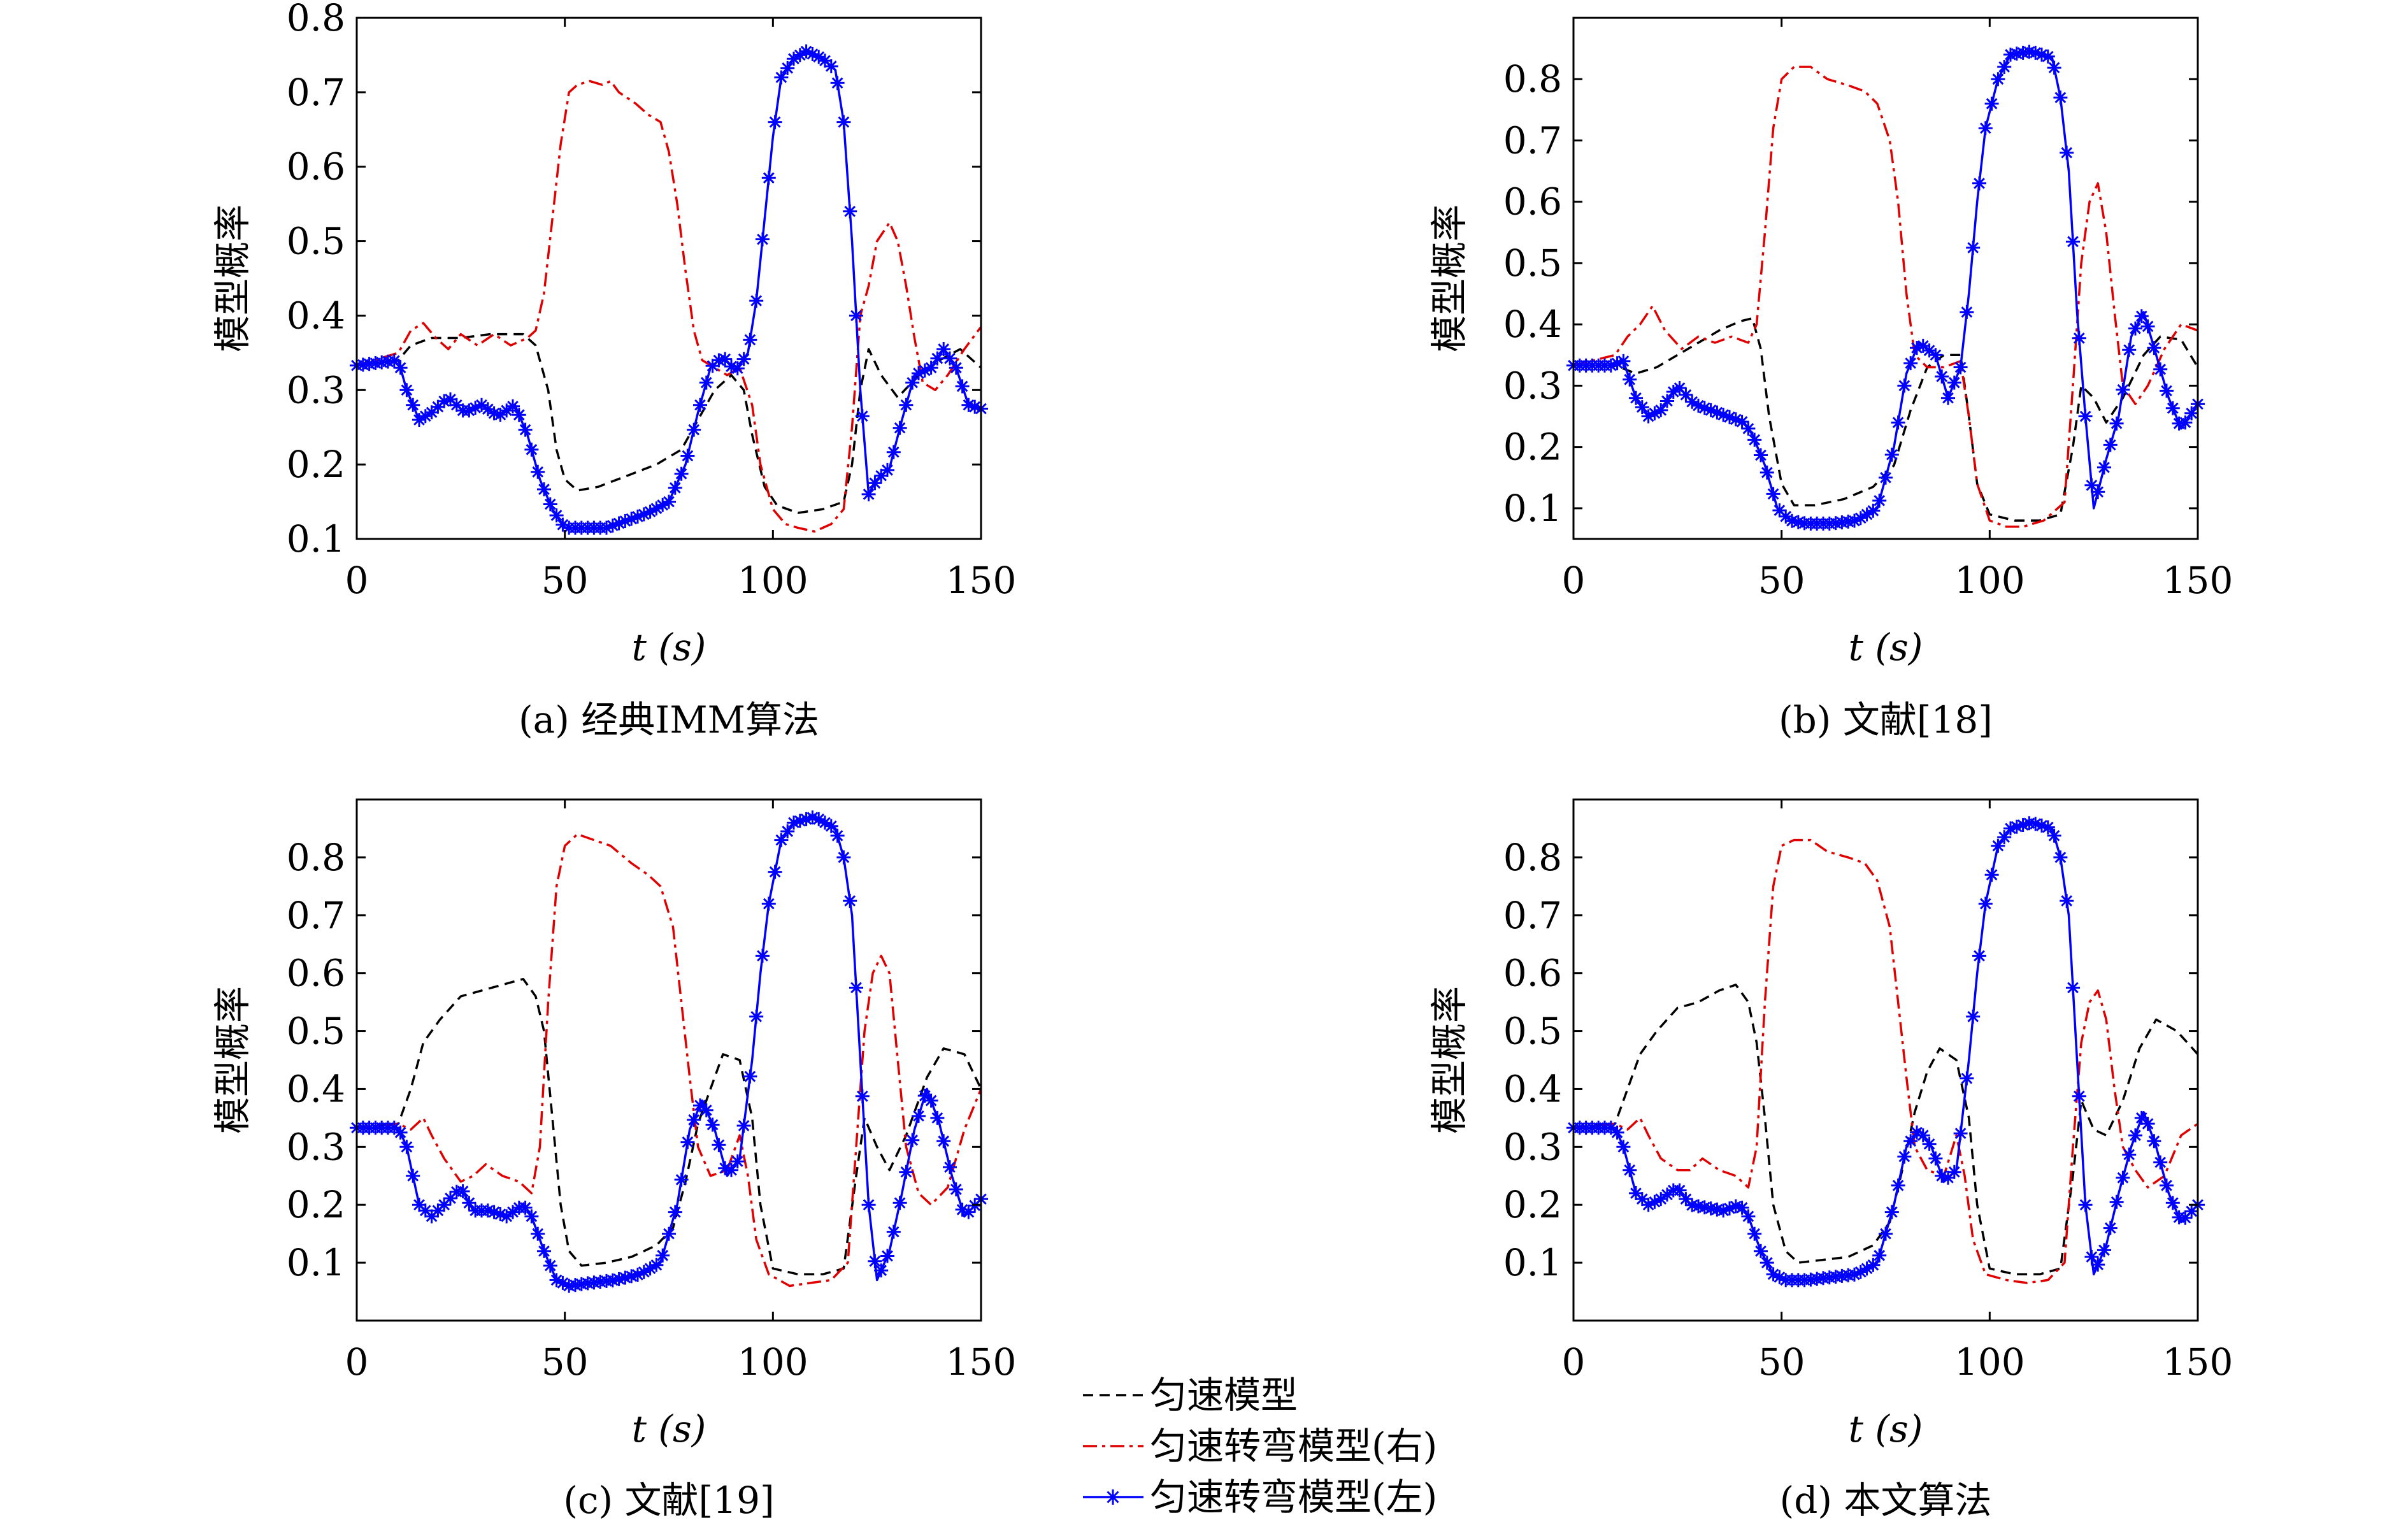  I want to click on legend-star-marker, so click(1113, 1497).